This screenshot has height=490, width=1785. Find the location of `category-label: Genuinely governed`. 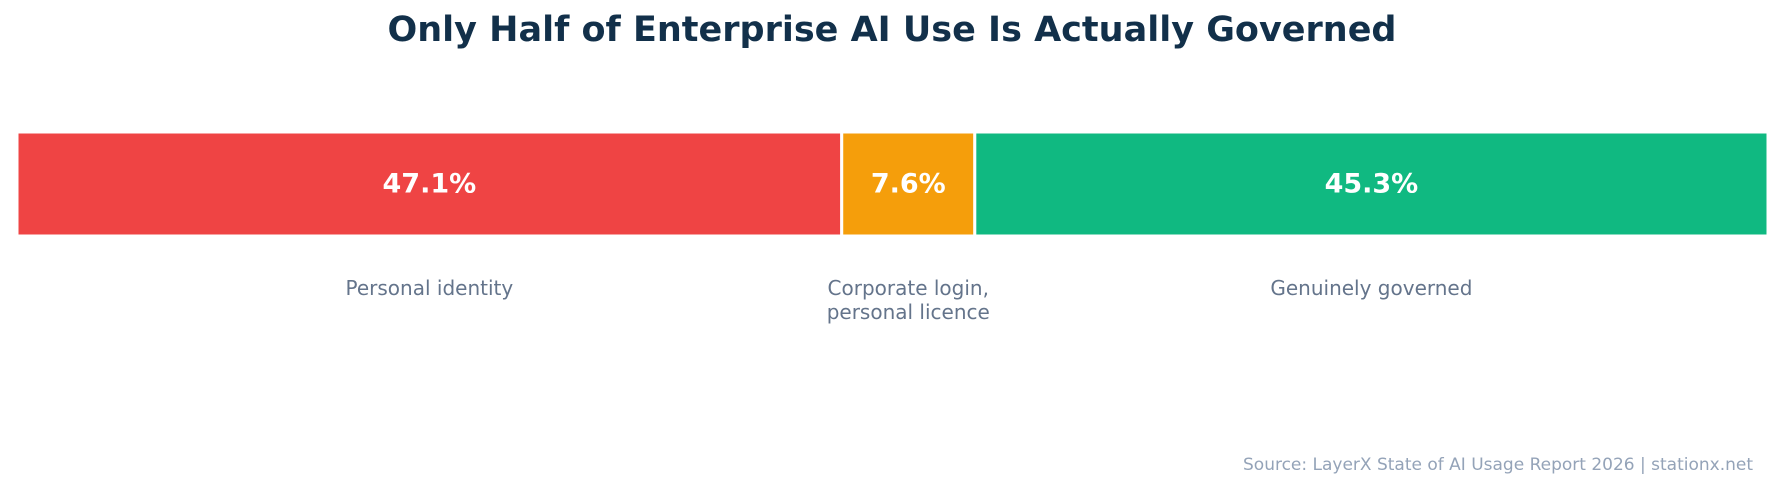

category-label: Genuinely governed is located at coordinates (1371, 288).